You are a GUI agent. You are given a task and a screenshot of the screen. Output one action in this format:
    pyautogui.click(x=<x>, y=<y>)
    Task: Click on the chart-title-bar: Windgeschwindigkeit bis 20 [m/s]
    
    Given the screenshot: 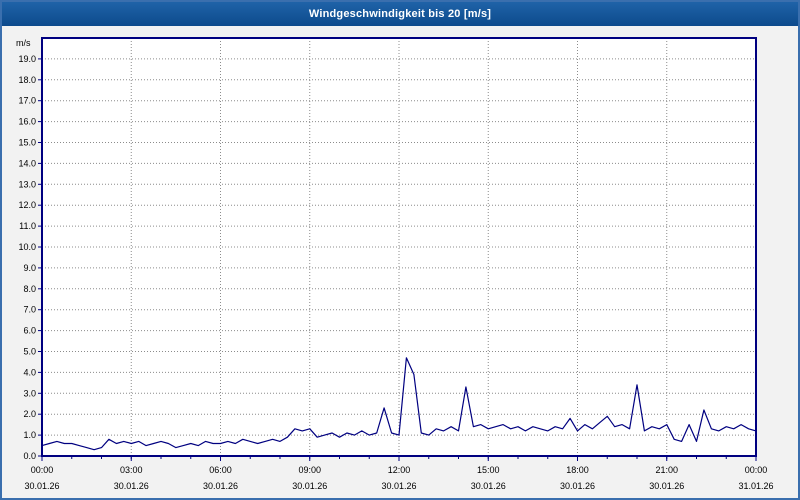 What is the action you would take?
    pyautogui.click(x=400, y=14)
    